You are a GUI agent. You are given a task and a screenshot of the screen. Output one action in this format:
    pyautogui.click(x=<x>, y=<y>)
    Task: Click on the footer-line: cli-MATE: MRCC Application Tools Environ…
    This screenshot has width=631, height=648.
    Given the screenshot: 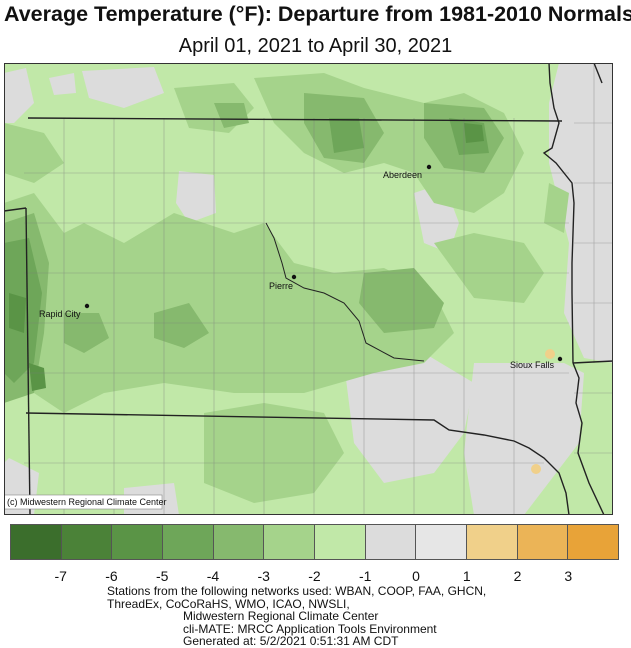 What is the action you would take?
    pyautogui.click(x=310, y=628)
    